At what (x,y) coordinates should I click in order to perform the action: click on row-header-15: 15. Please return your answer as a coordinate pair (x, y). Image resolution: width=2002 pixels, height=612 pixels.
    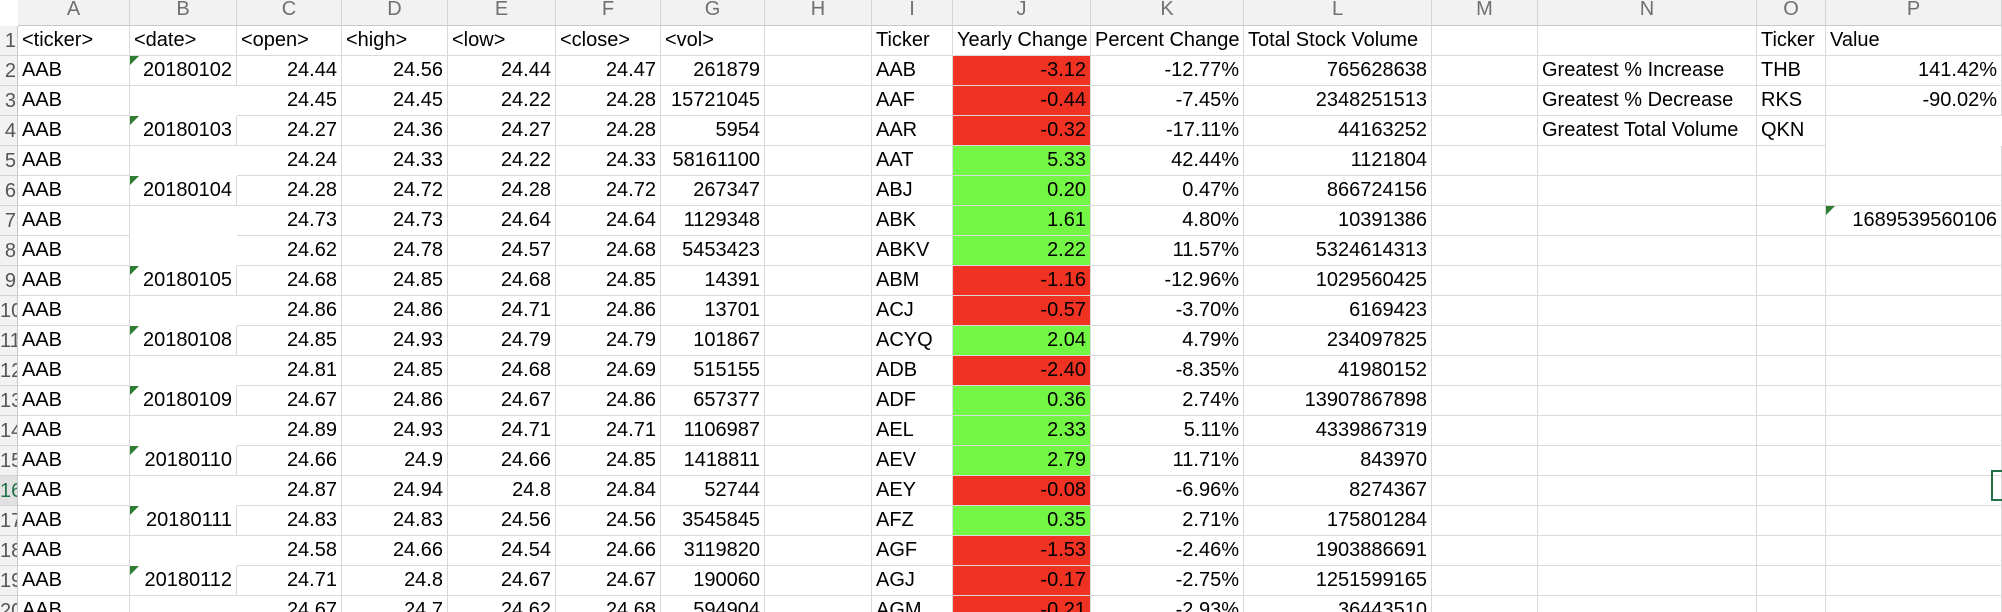
    Looking at the image, I should click on (9, 461).